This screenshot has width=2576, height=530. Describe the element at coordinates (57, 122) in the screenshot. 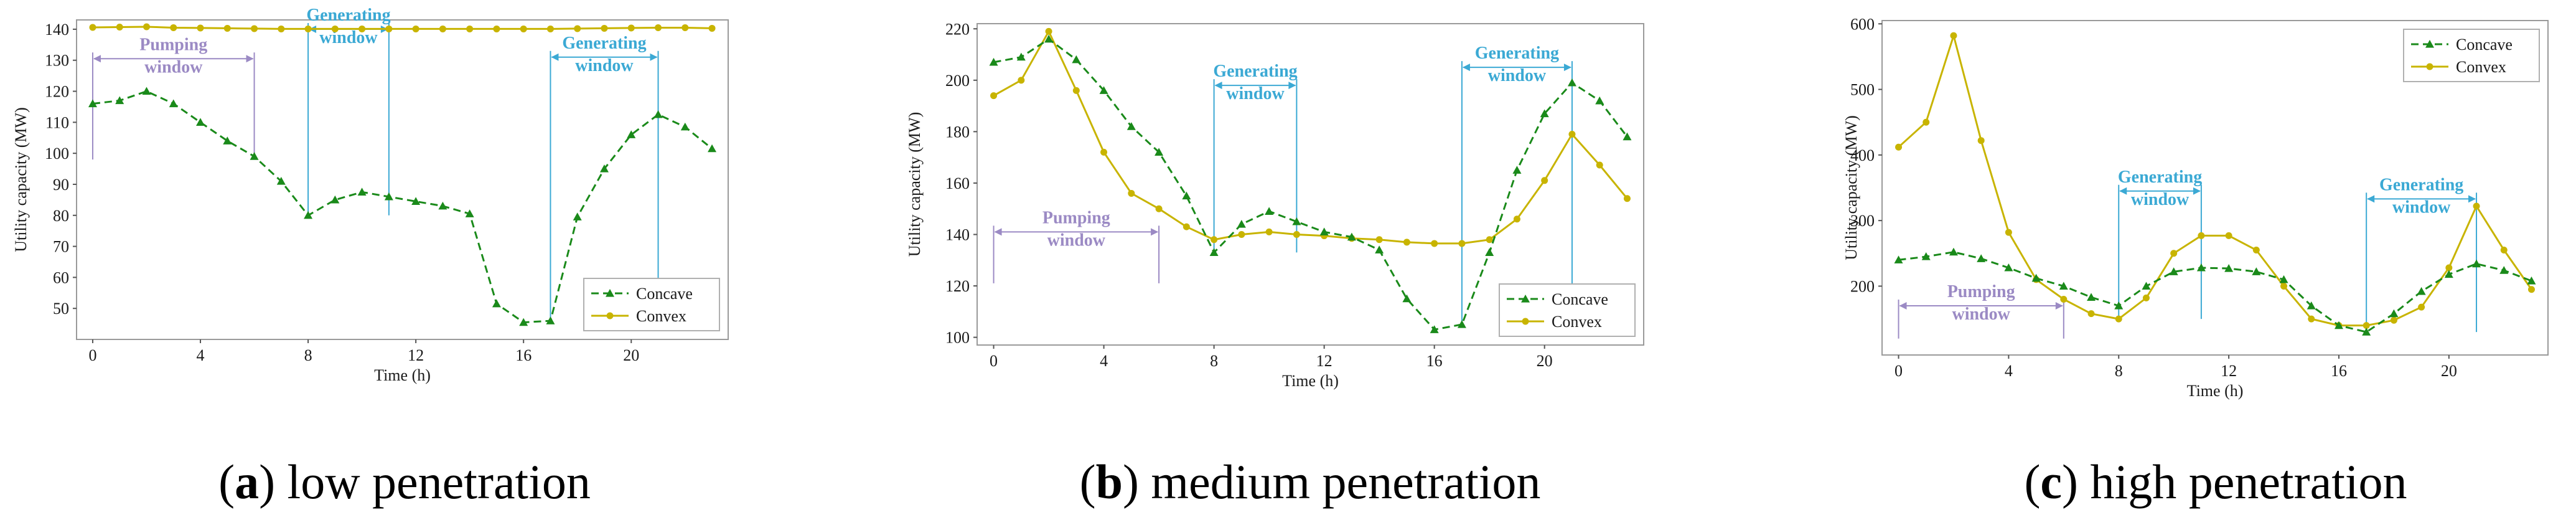

I see `y-tick-label: 110` at that location.